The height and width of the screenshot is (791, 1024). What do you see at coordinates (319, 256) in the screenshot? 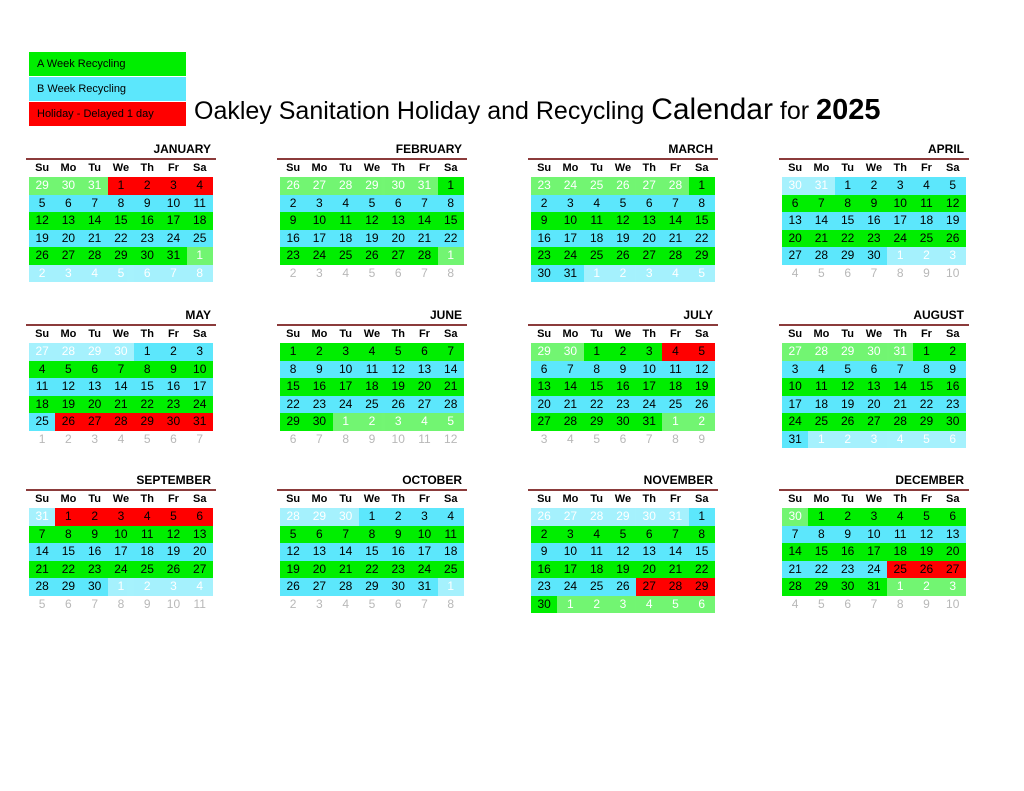
I see `day-cell: 24` at bounding box center [319, 256].